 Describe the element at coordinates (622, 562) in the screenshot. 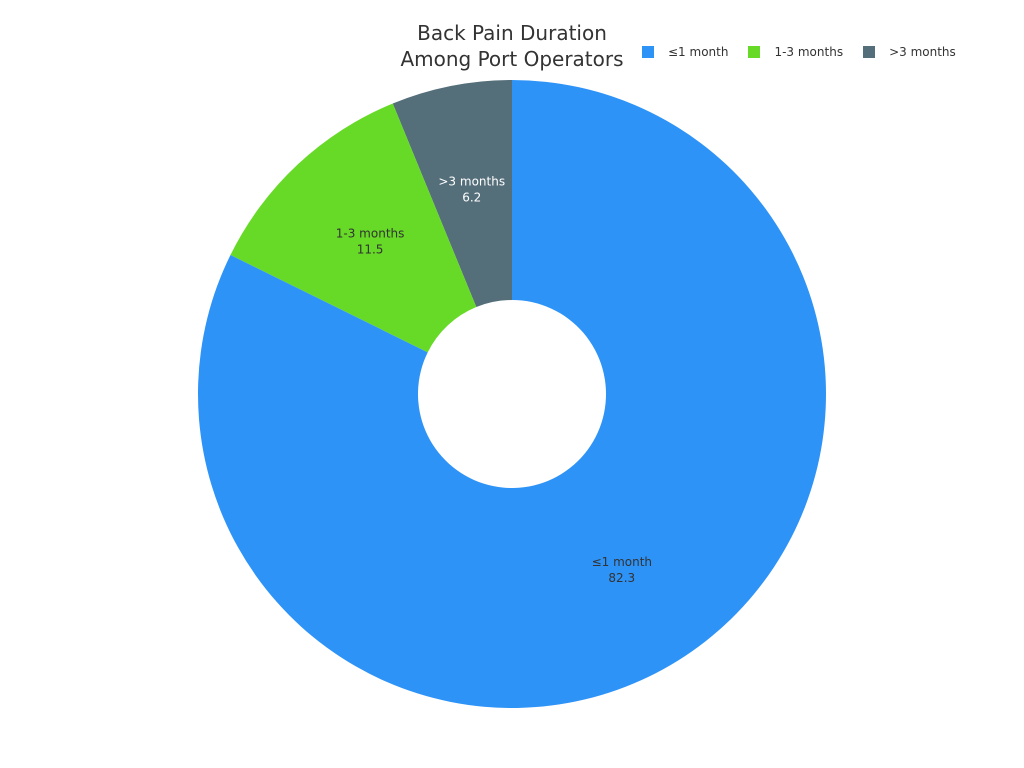

I see `slice-label: ≤1 month` at that location.